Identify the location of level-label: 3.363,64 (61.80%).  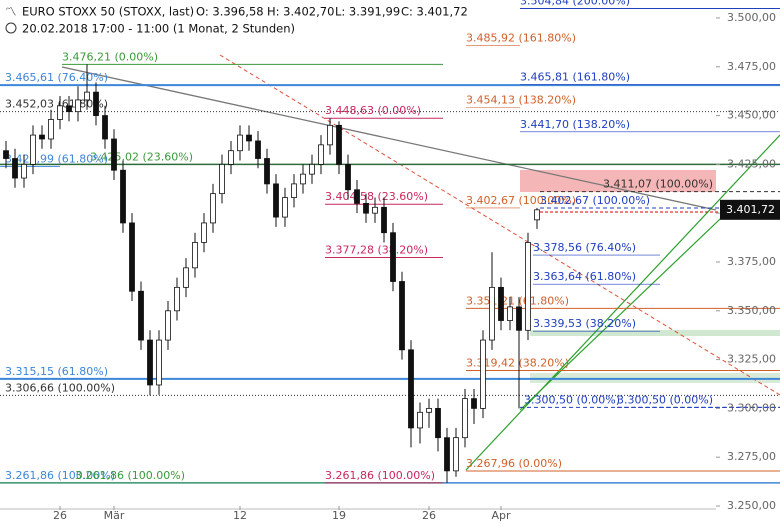
(584, 276).